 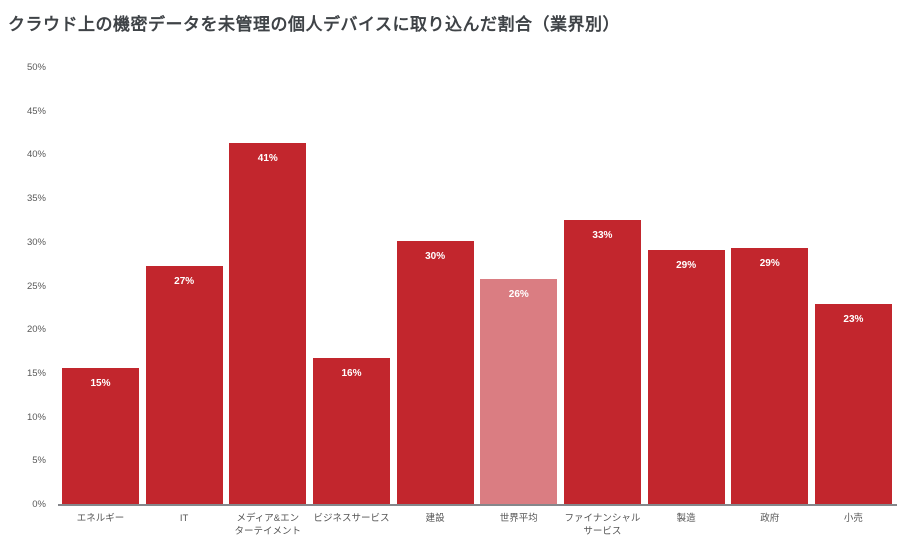 What do you see at coordinates (36, 373) in the screenshot?
I see `y-tick-label: 15%` at bounding box center [36, 373].